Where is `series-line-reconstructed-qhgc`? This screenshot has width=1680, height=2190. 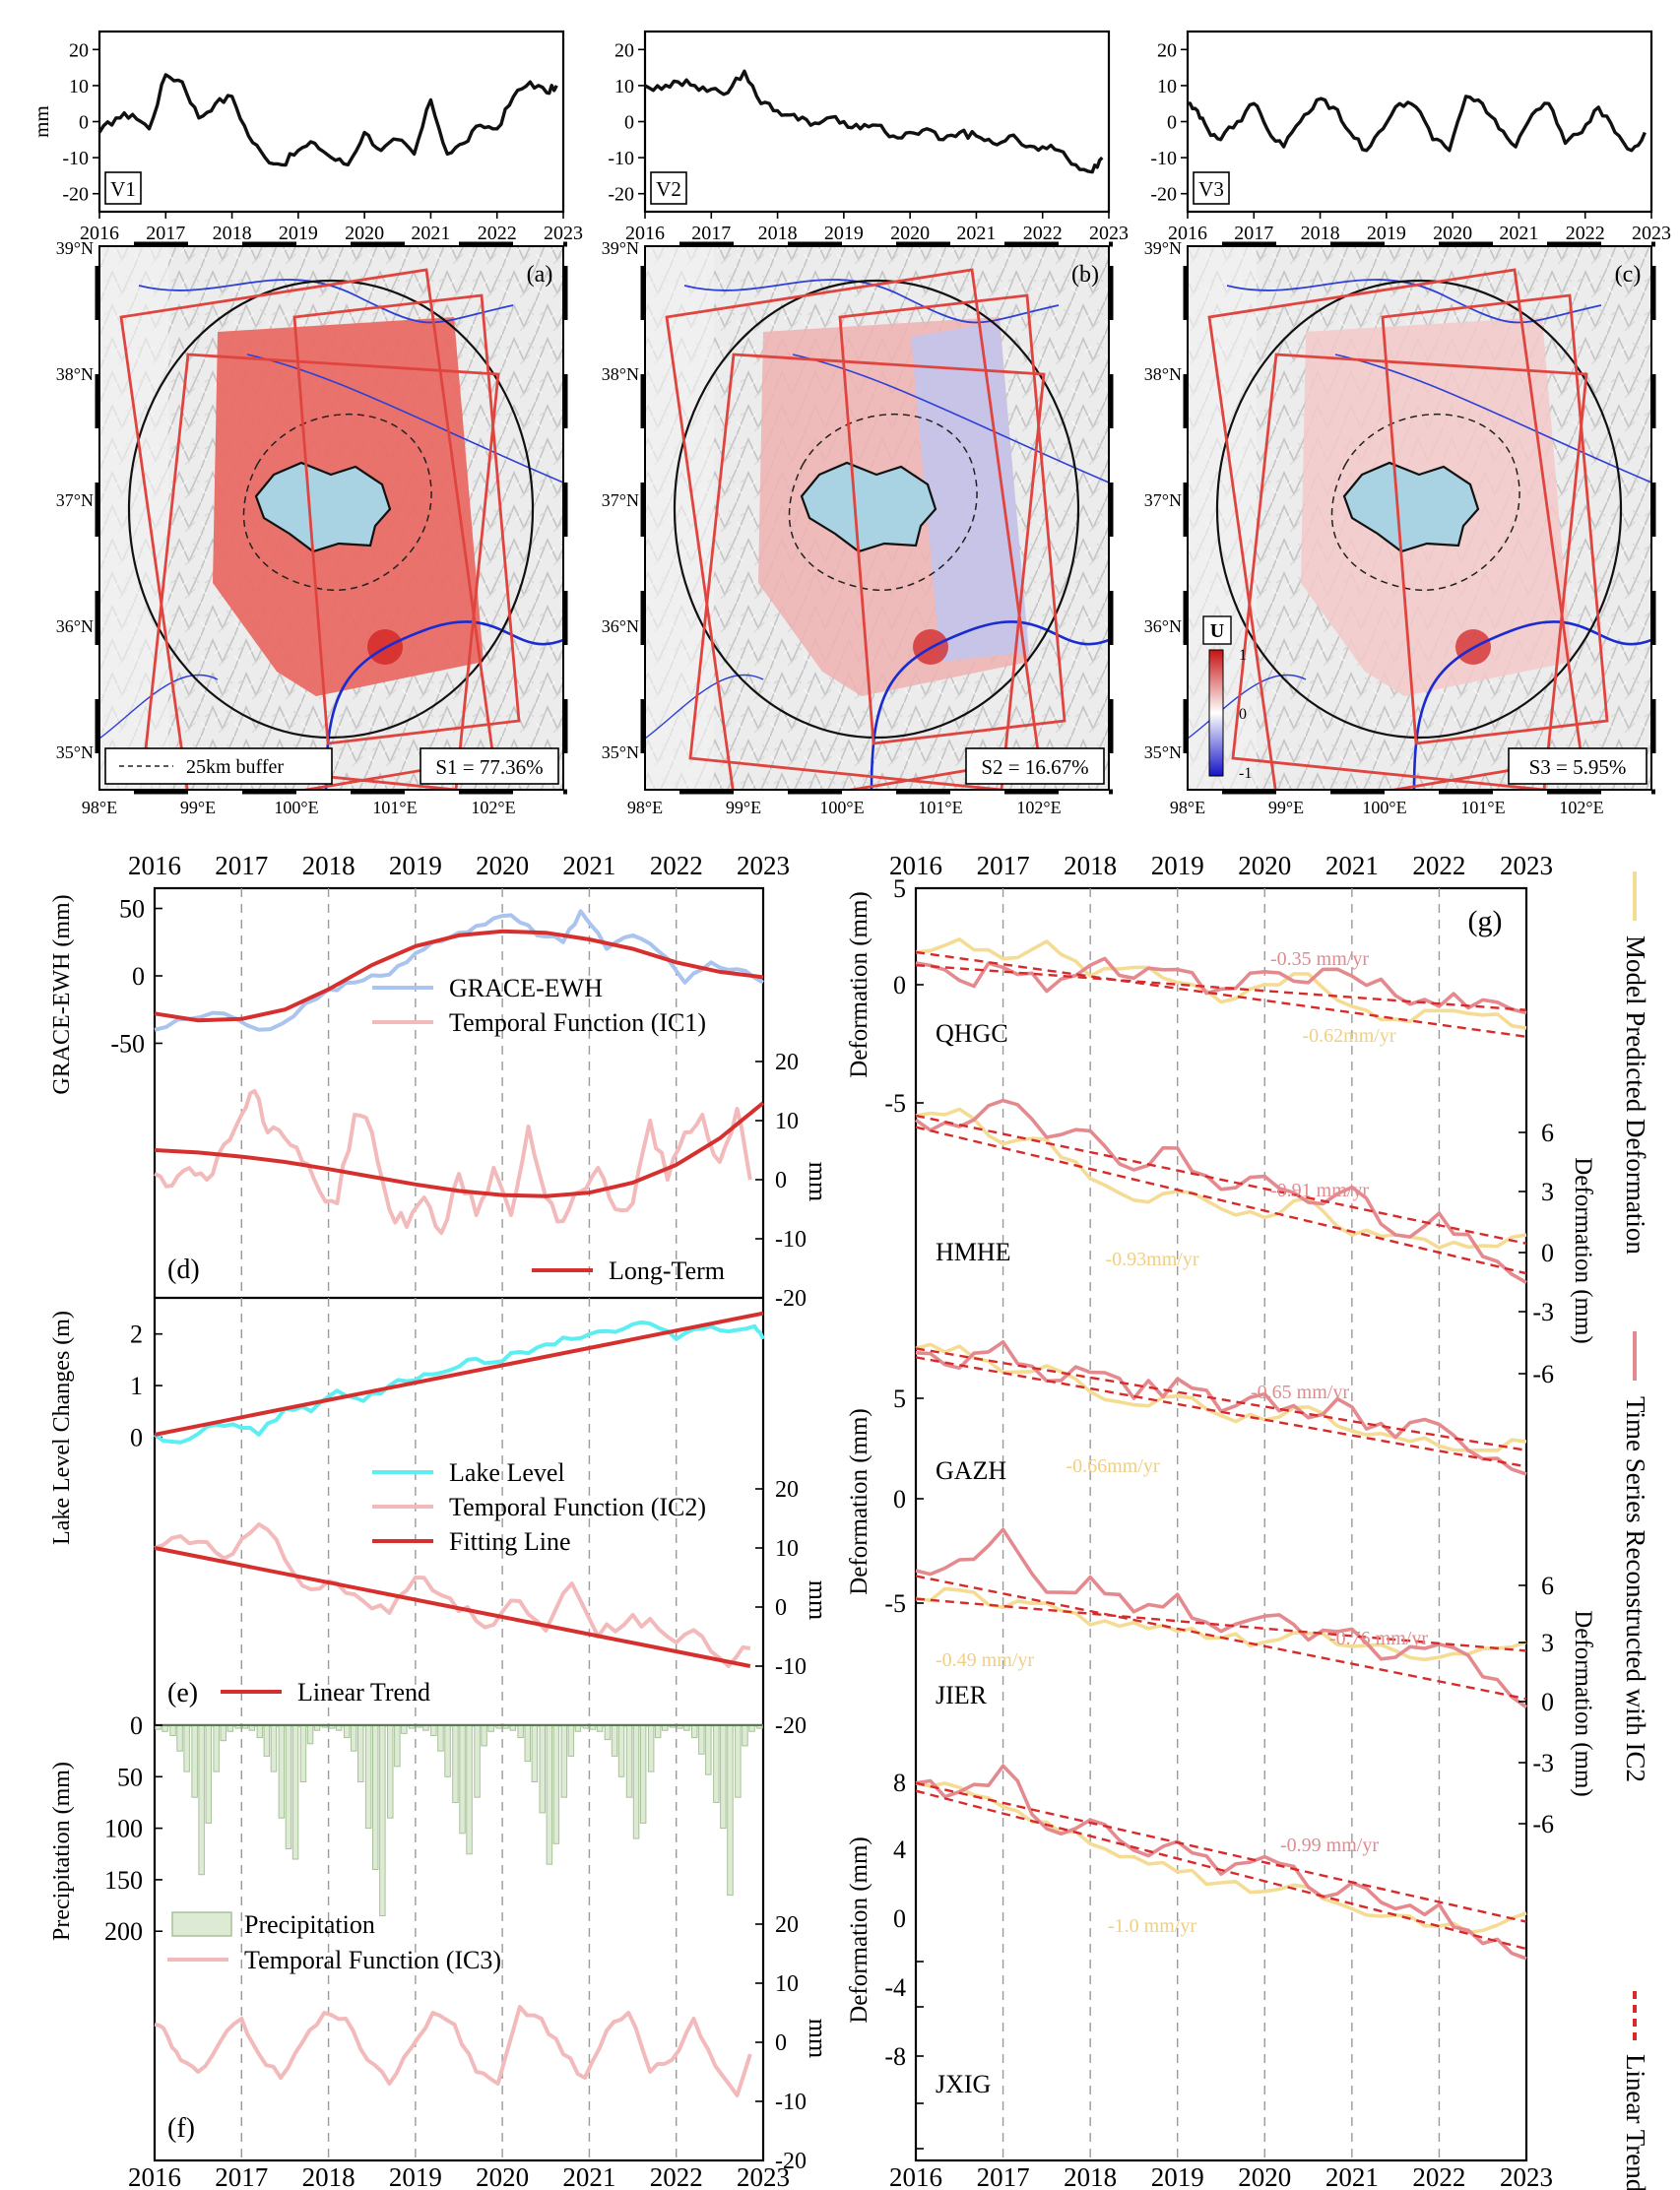 series-line-reconstructed-qhgc is located at coordinates (1221, 985).